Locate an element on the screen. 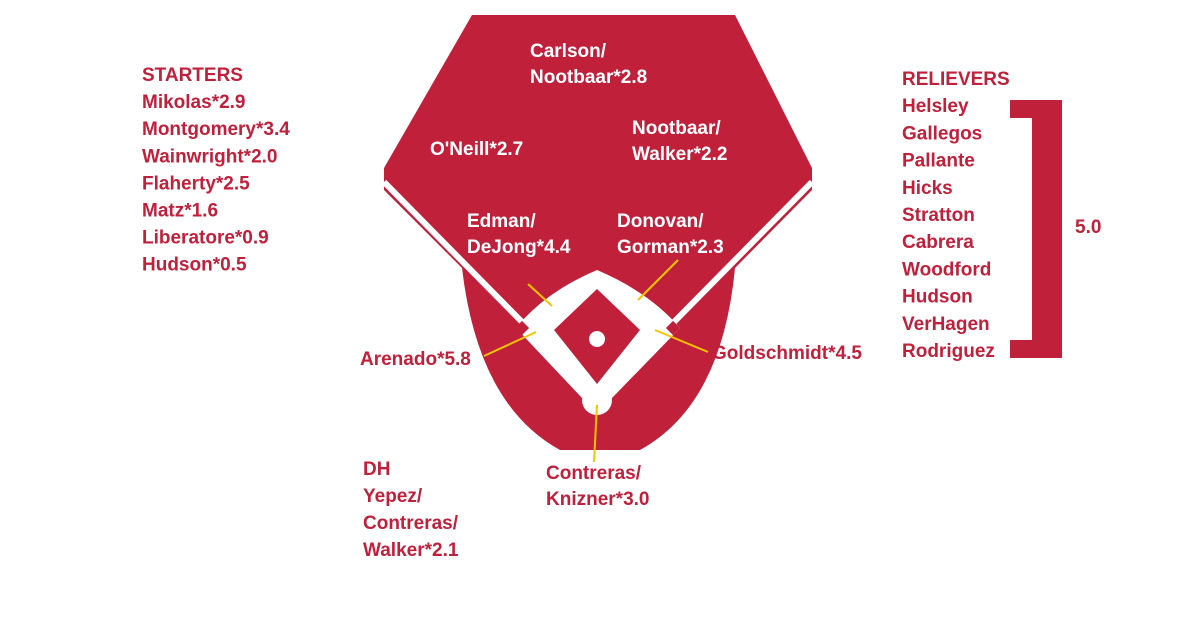 The width and height of the screenshot is (1200, 628). player: Cabrera is located at coordinates (938, 242).